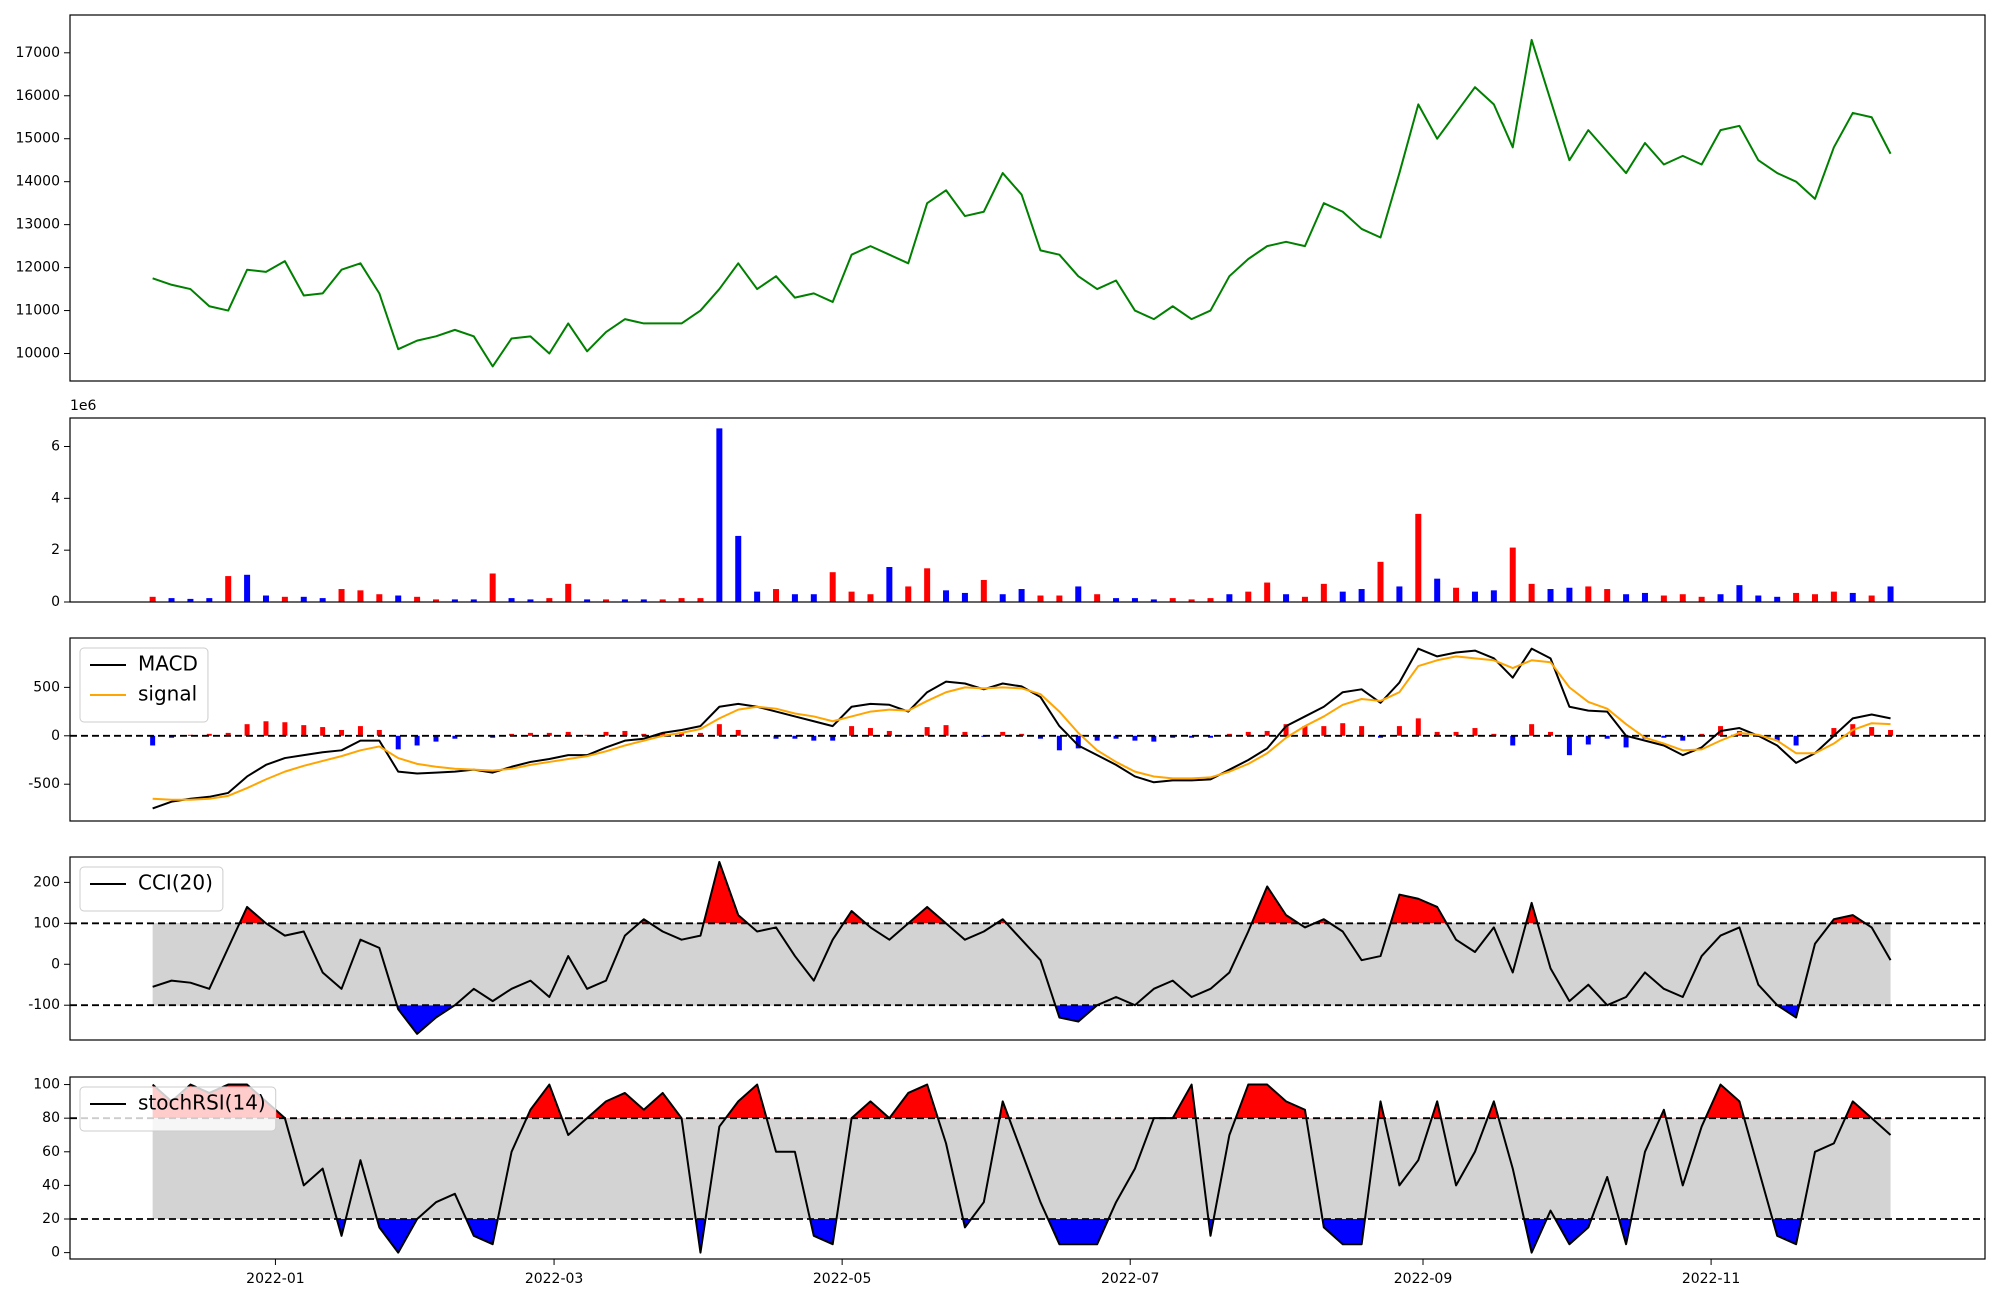 The image size is (2000, 1304). Describe the element at coordinates (55, 447) in the screenshot. I see `y-tick-label: 6` at that location.